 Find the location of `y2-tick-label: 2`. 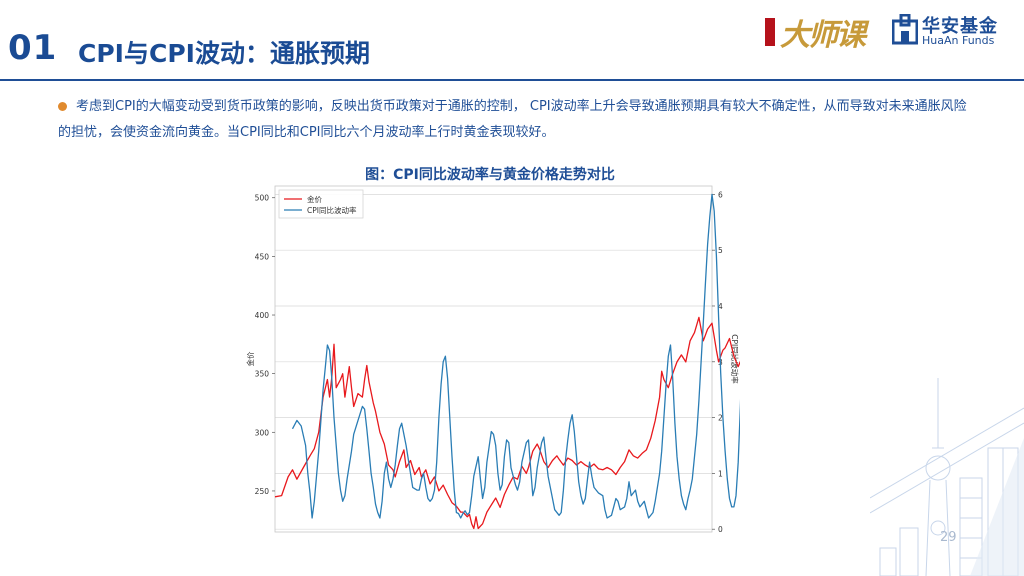

y2-tick-label: 2 is located at coordinates (720, 418).